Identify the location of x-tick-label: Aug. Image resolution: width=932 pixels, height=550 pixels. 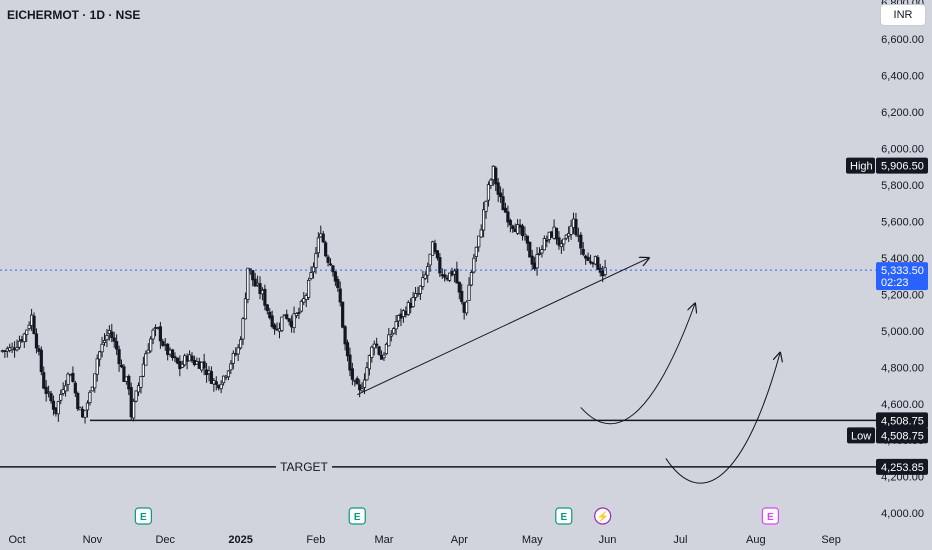
(756, 540).